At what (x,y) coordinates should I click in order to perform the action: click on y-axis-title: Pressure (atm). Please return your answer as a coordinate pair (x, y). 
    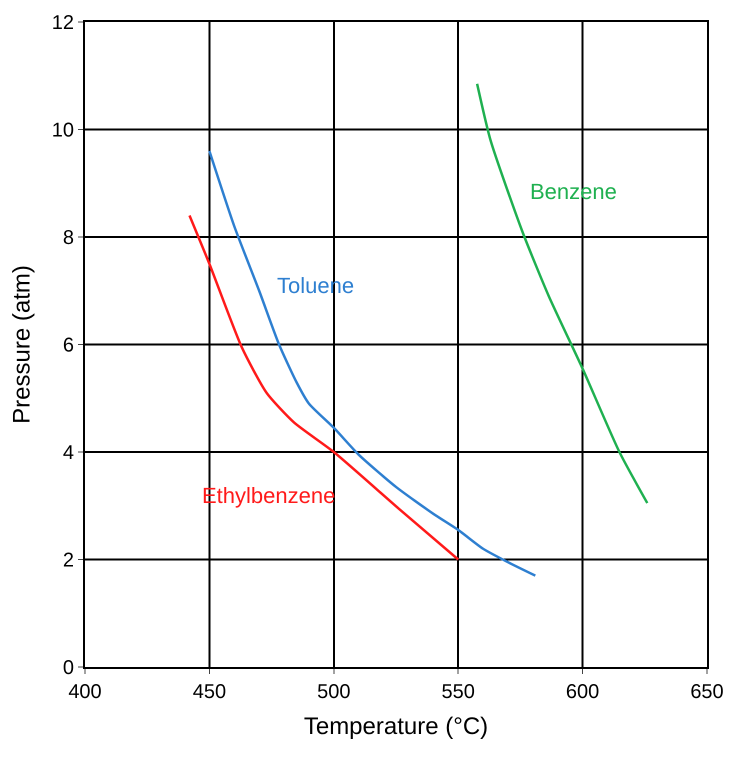
    Looking at the image, I should click on (22, 344).